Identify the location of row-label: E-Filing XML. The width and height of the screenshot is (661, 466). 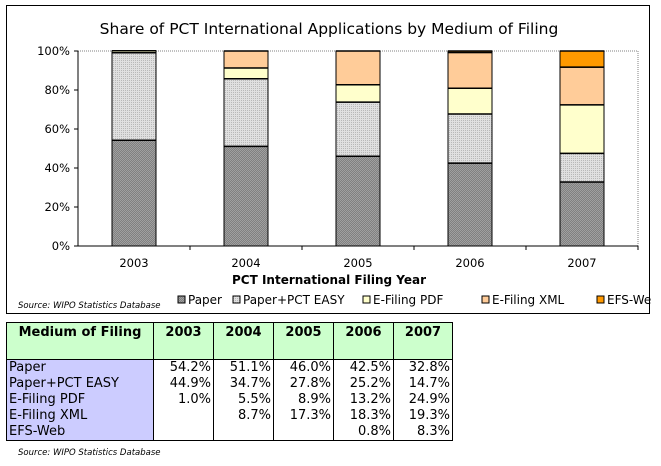
(80, 416).